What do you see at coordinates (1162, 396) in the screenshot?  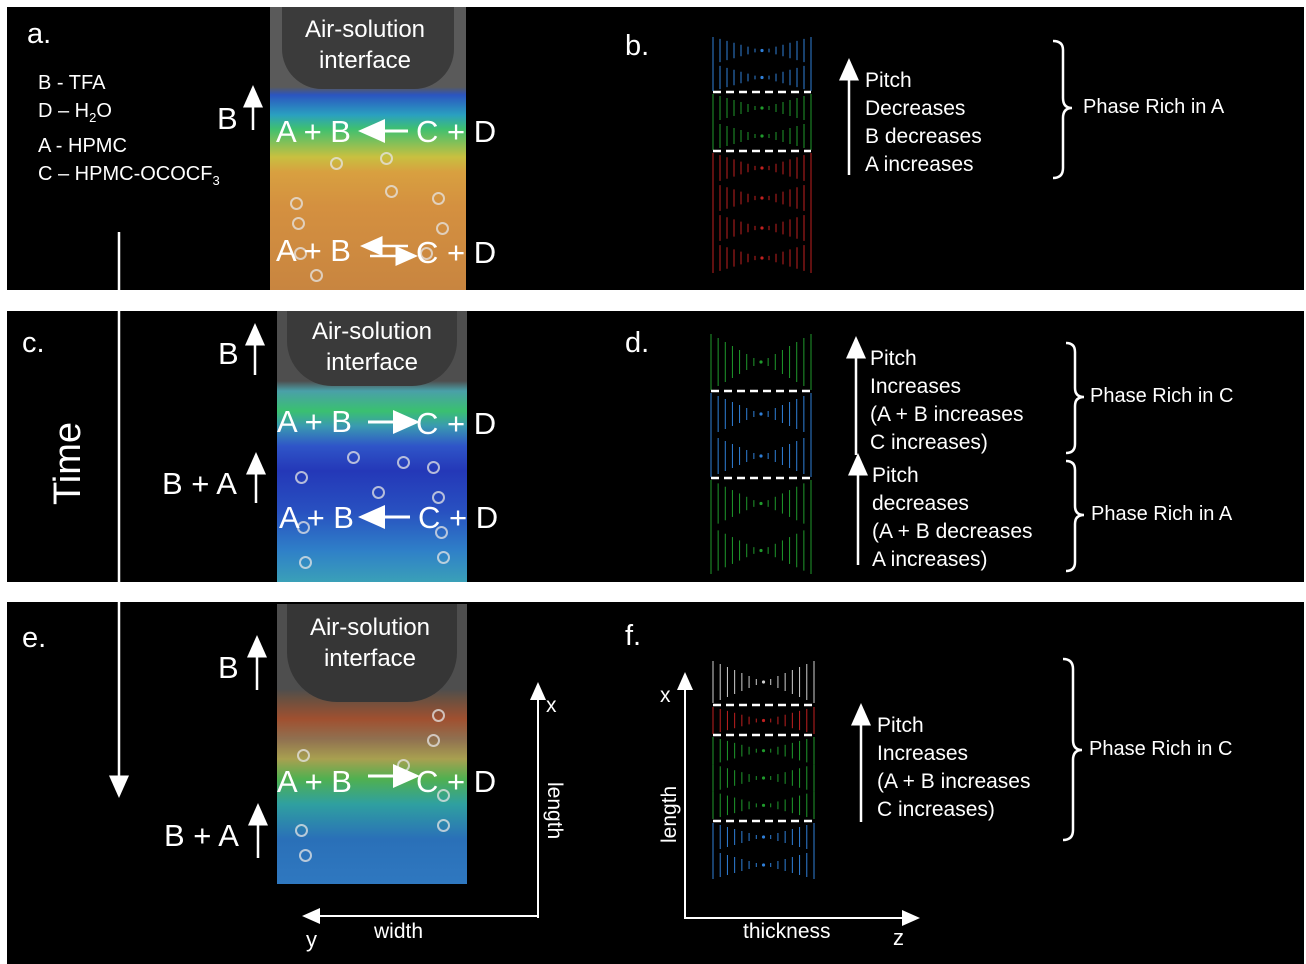 I see `phase-label-d1: Phase Rich in C` at bounding box center [1162, 396].